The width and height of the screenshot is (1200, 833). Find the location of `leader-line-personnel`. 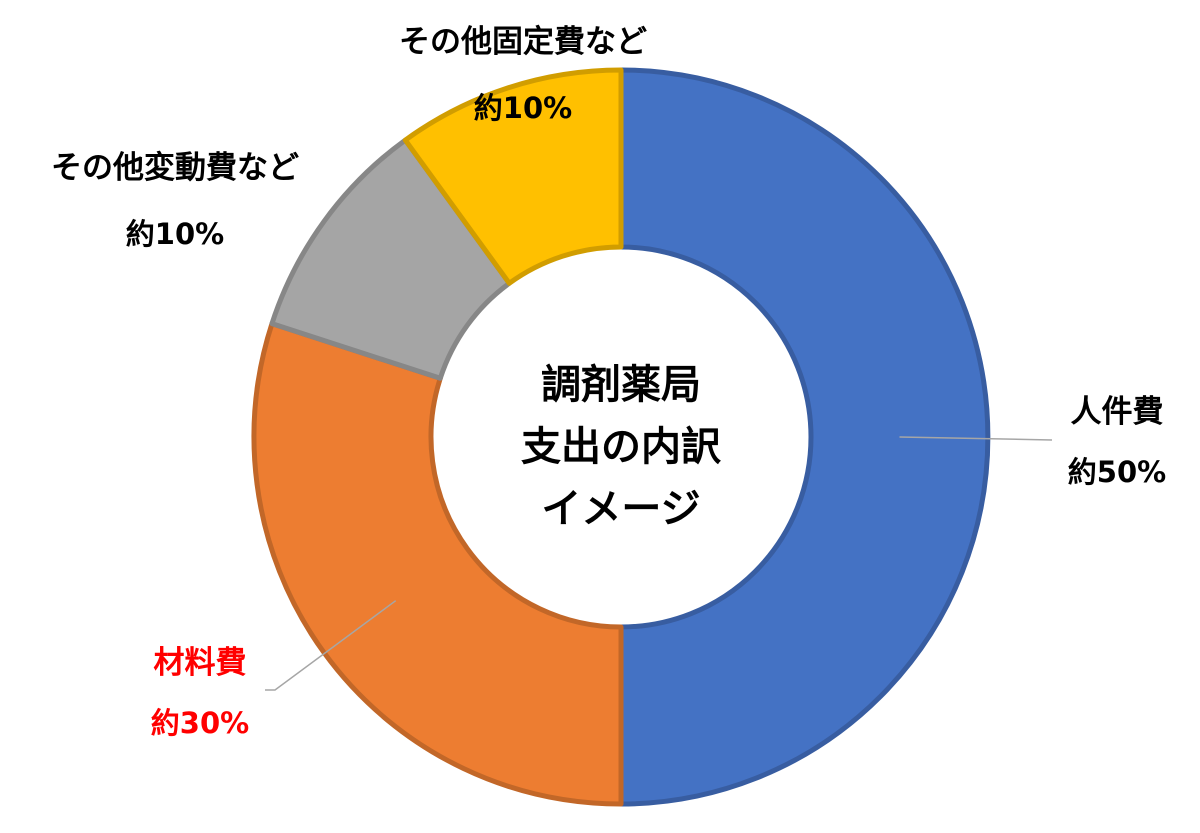

leader-line-personnel is located at coordinates (976, 438).